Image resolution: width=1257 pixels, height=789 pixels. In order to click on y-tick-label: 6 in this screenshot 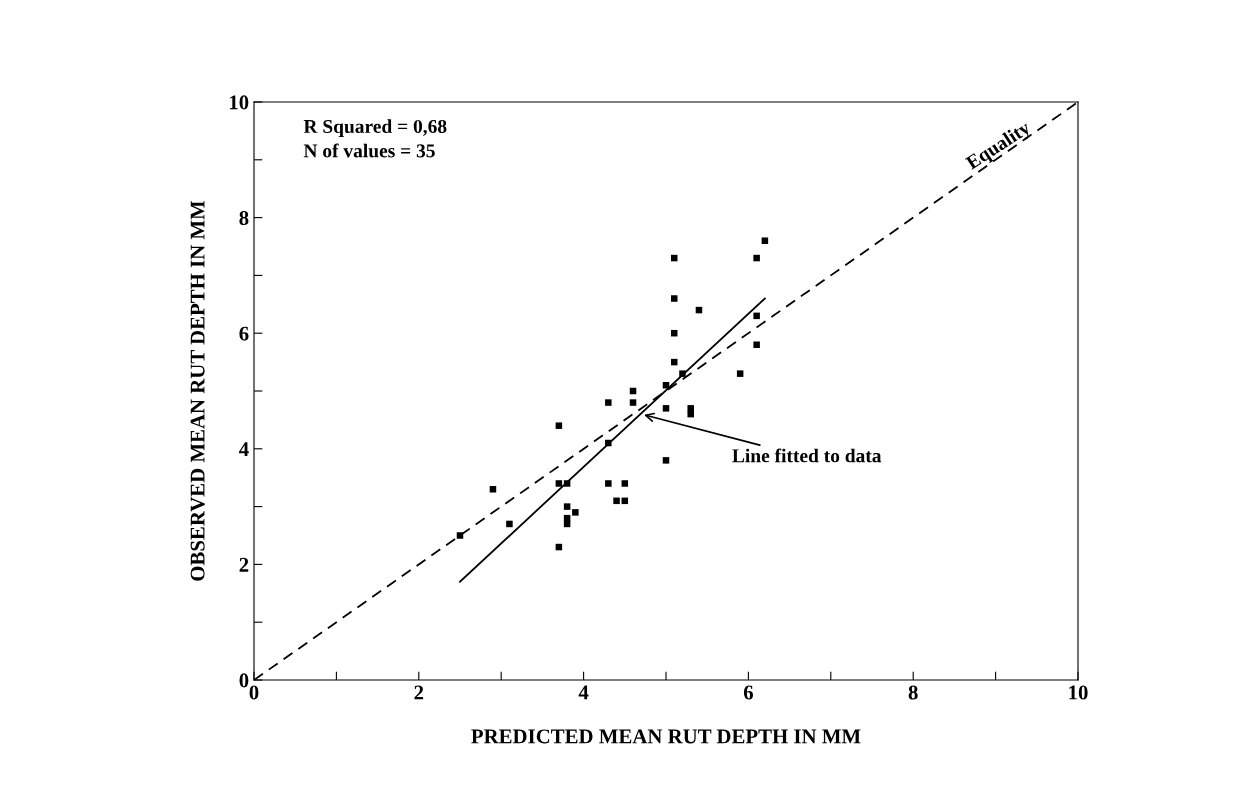, I will do `click(244, 333)`.